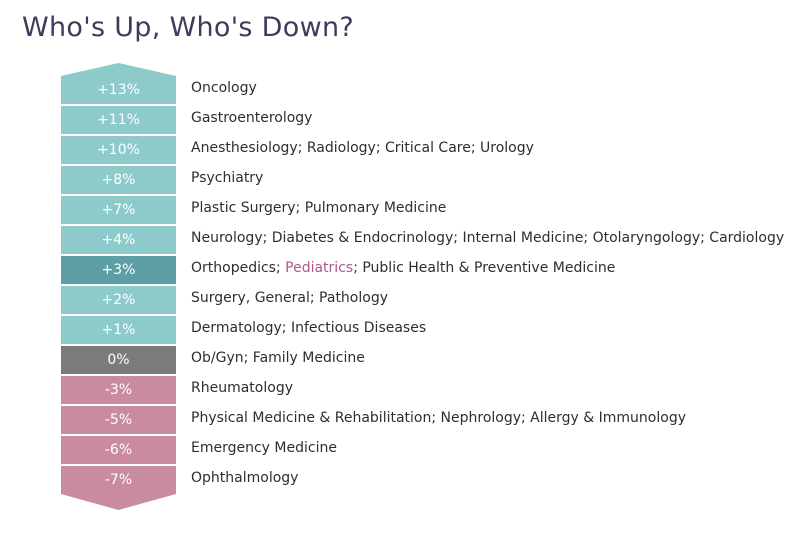 This screenshot has width=800, height=545. I want to click on specialty-text: Oncology, so click(224, 88).